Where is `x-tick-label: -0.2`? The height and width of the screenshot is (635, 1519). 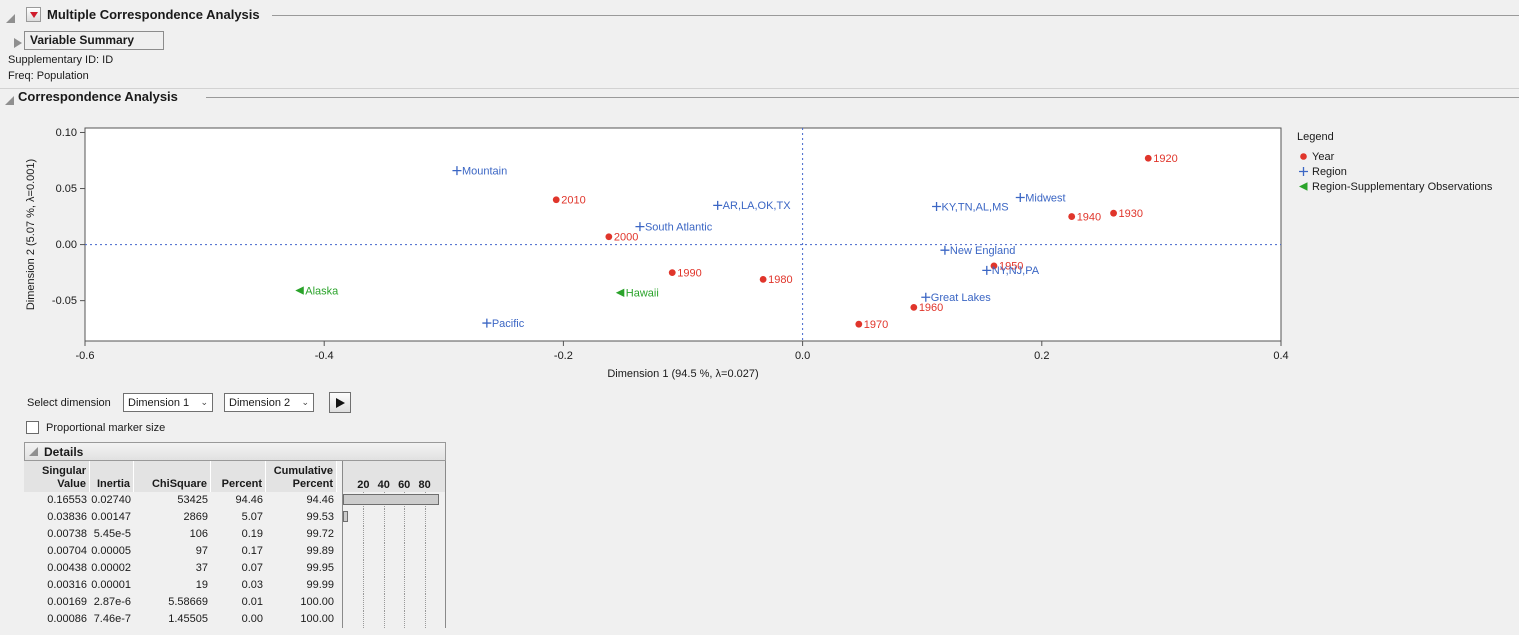
x-tick-label: -0.2 is located at coordinates (563, 356).